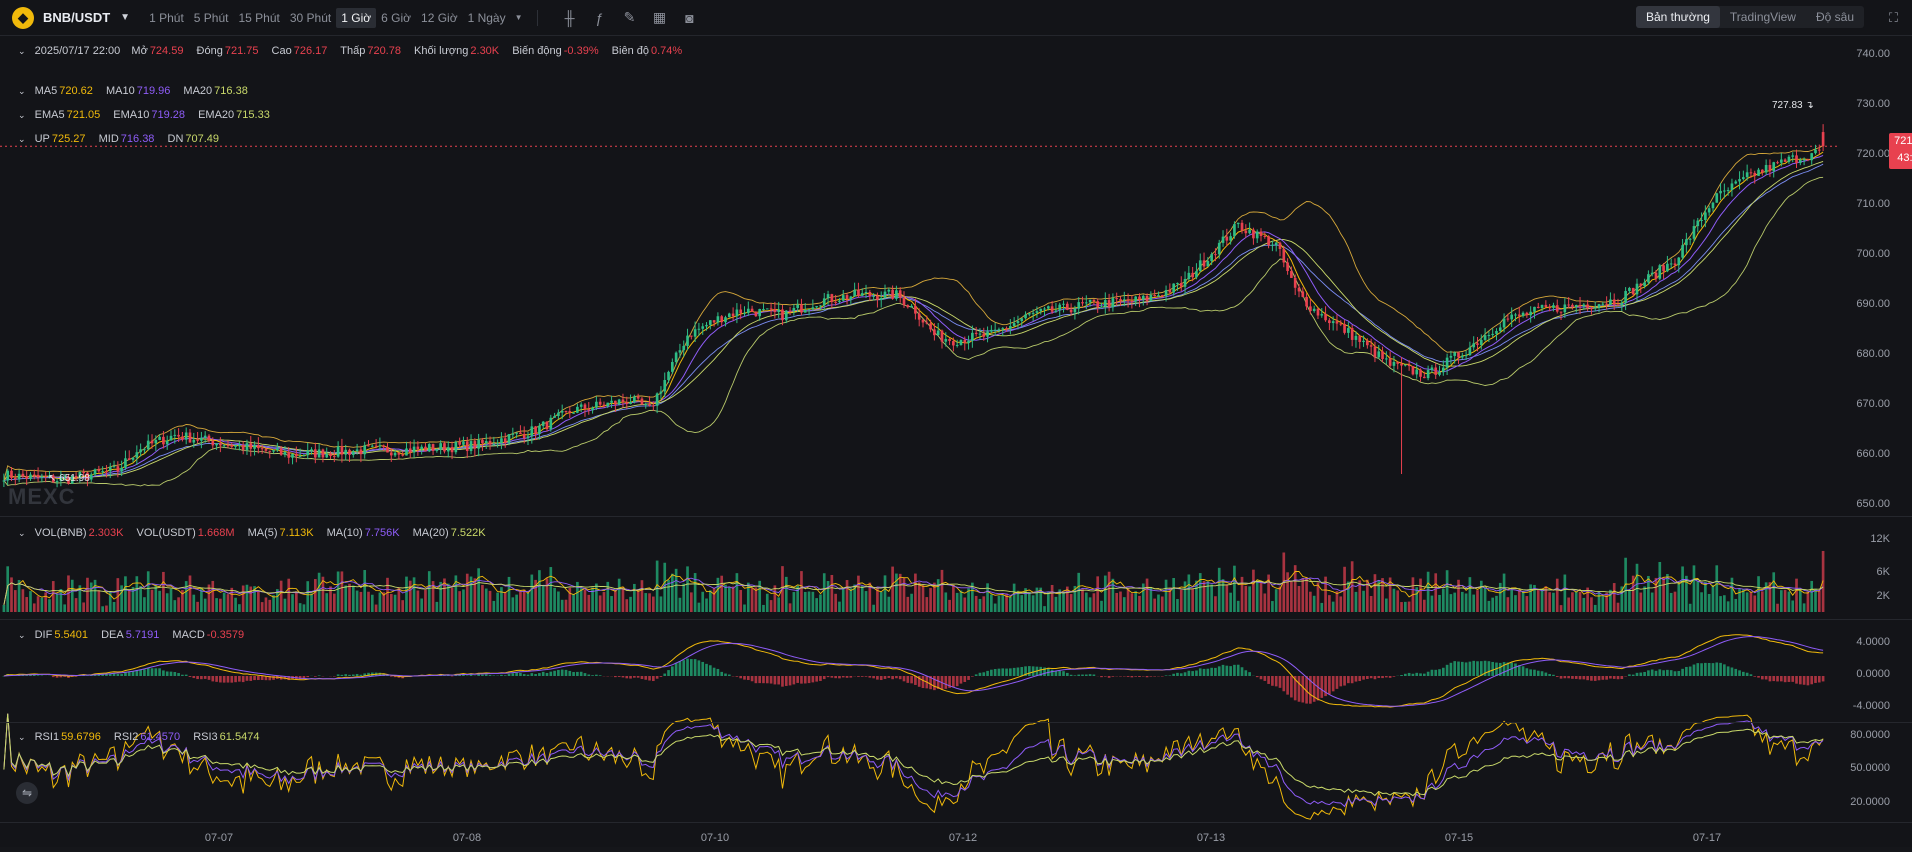 Image resolution: width=1912 pixels, height=852 pixels. I want to click on more-timeframes-icon: ▼, so click(519, 17).